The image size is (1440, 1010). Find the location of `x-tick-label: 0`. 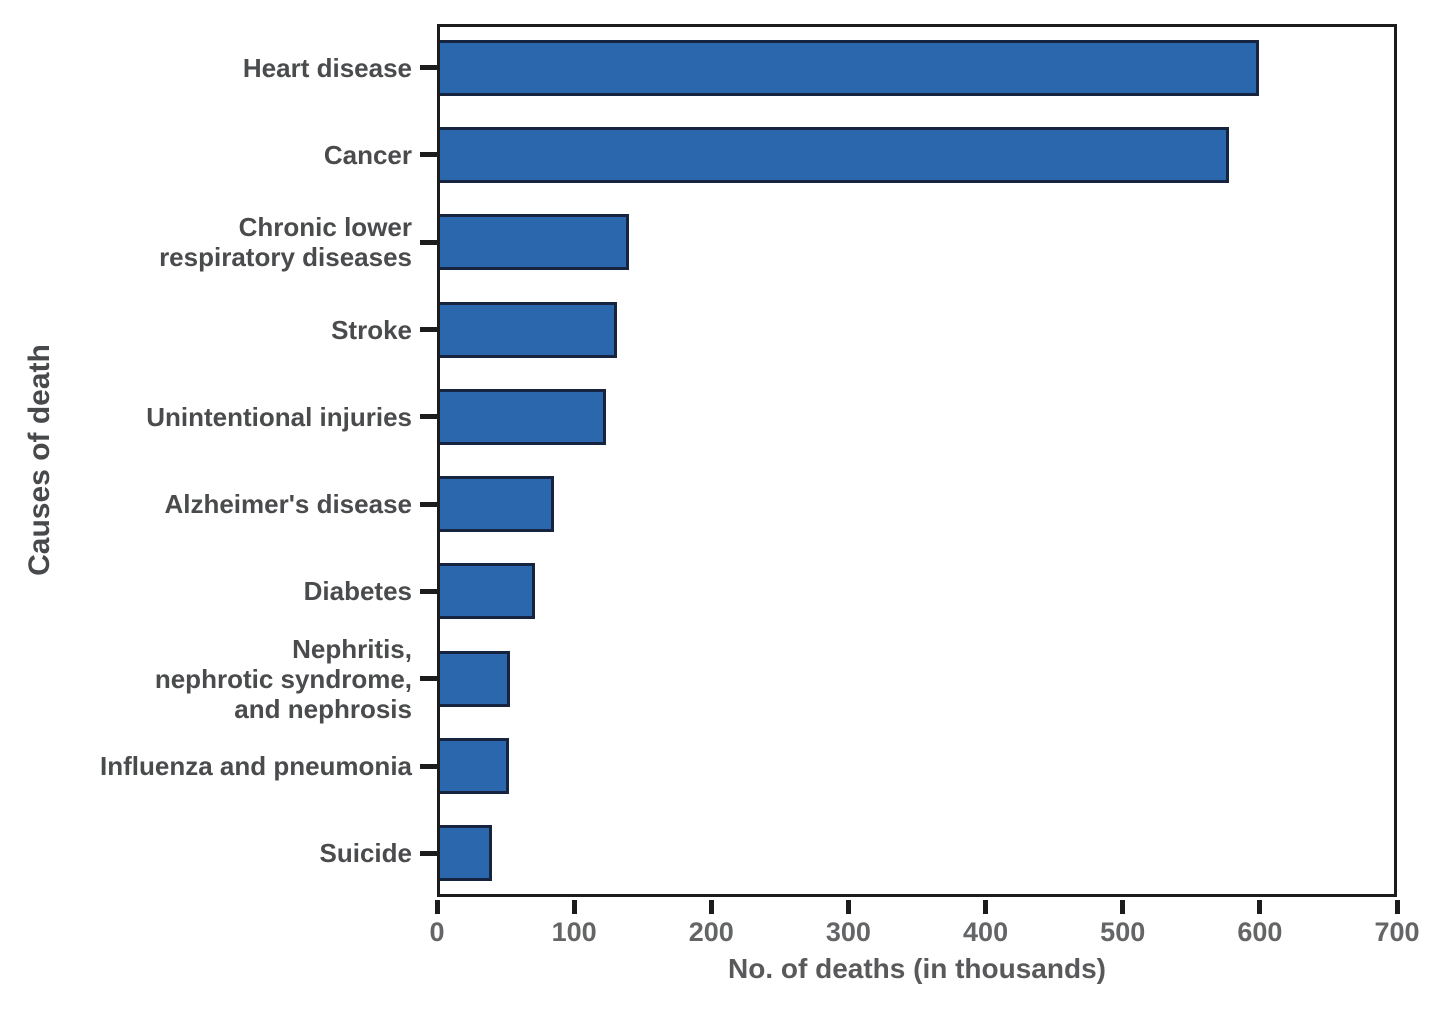

x-tick-label: 0 is located at coordinates (437, 932).